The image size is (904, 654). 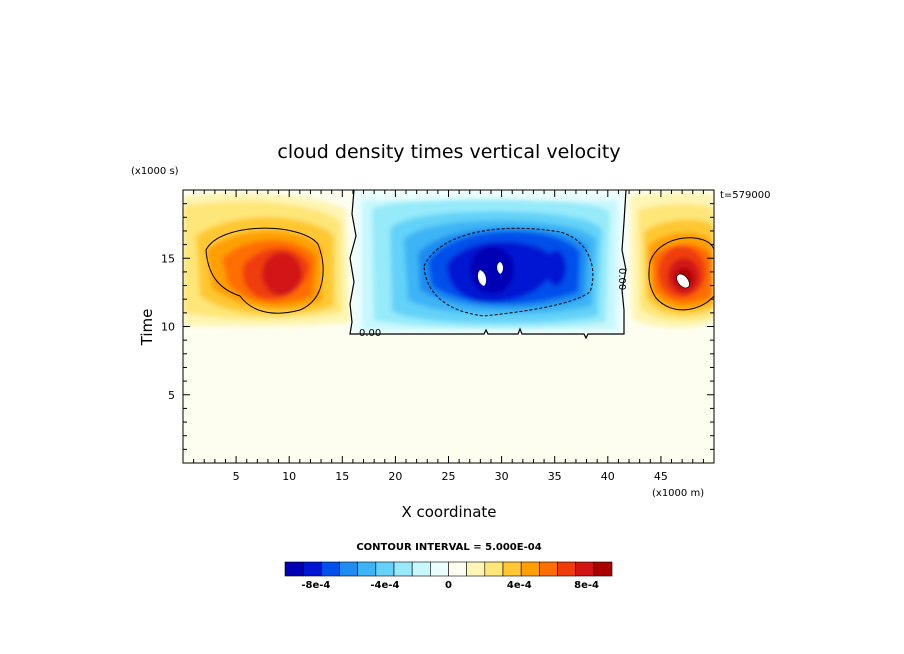 I want to click on negative-dashed-contour, so click(x=508, y=272).